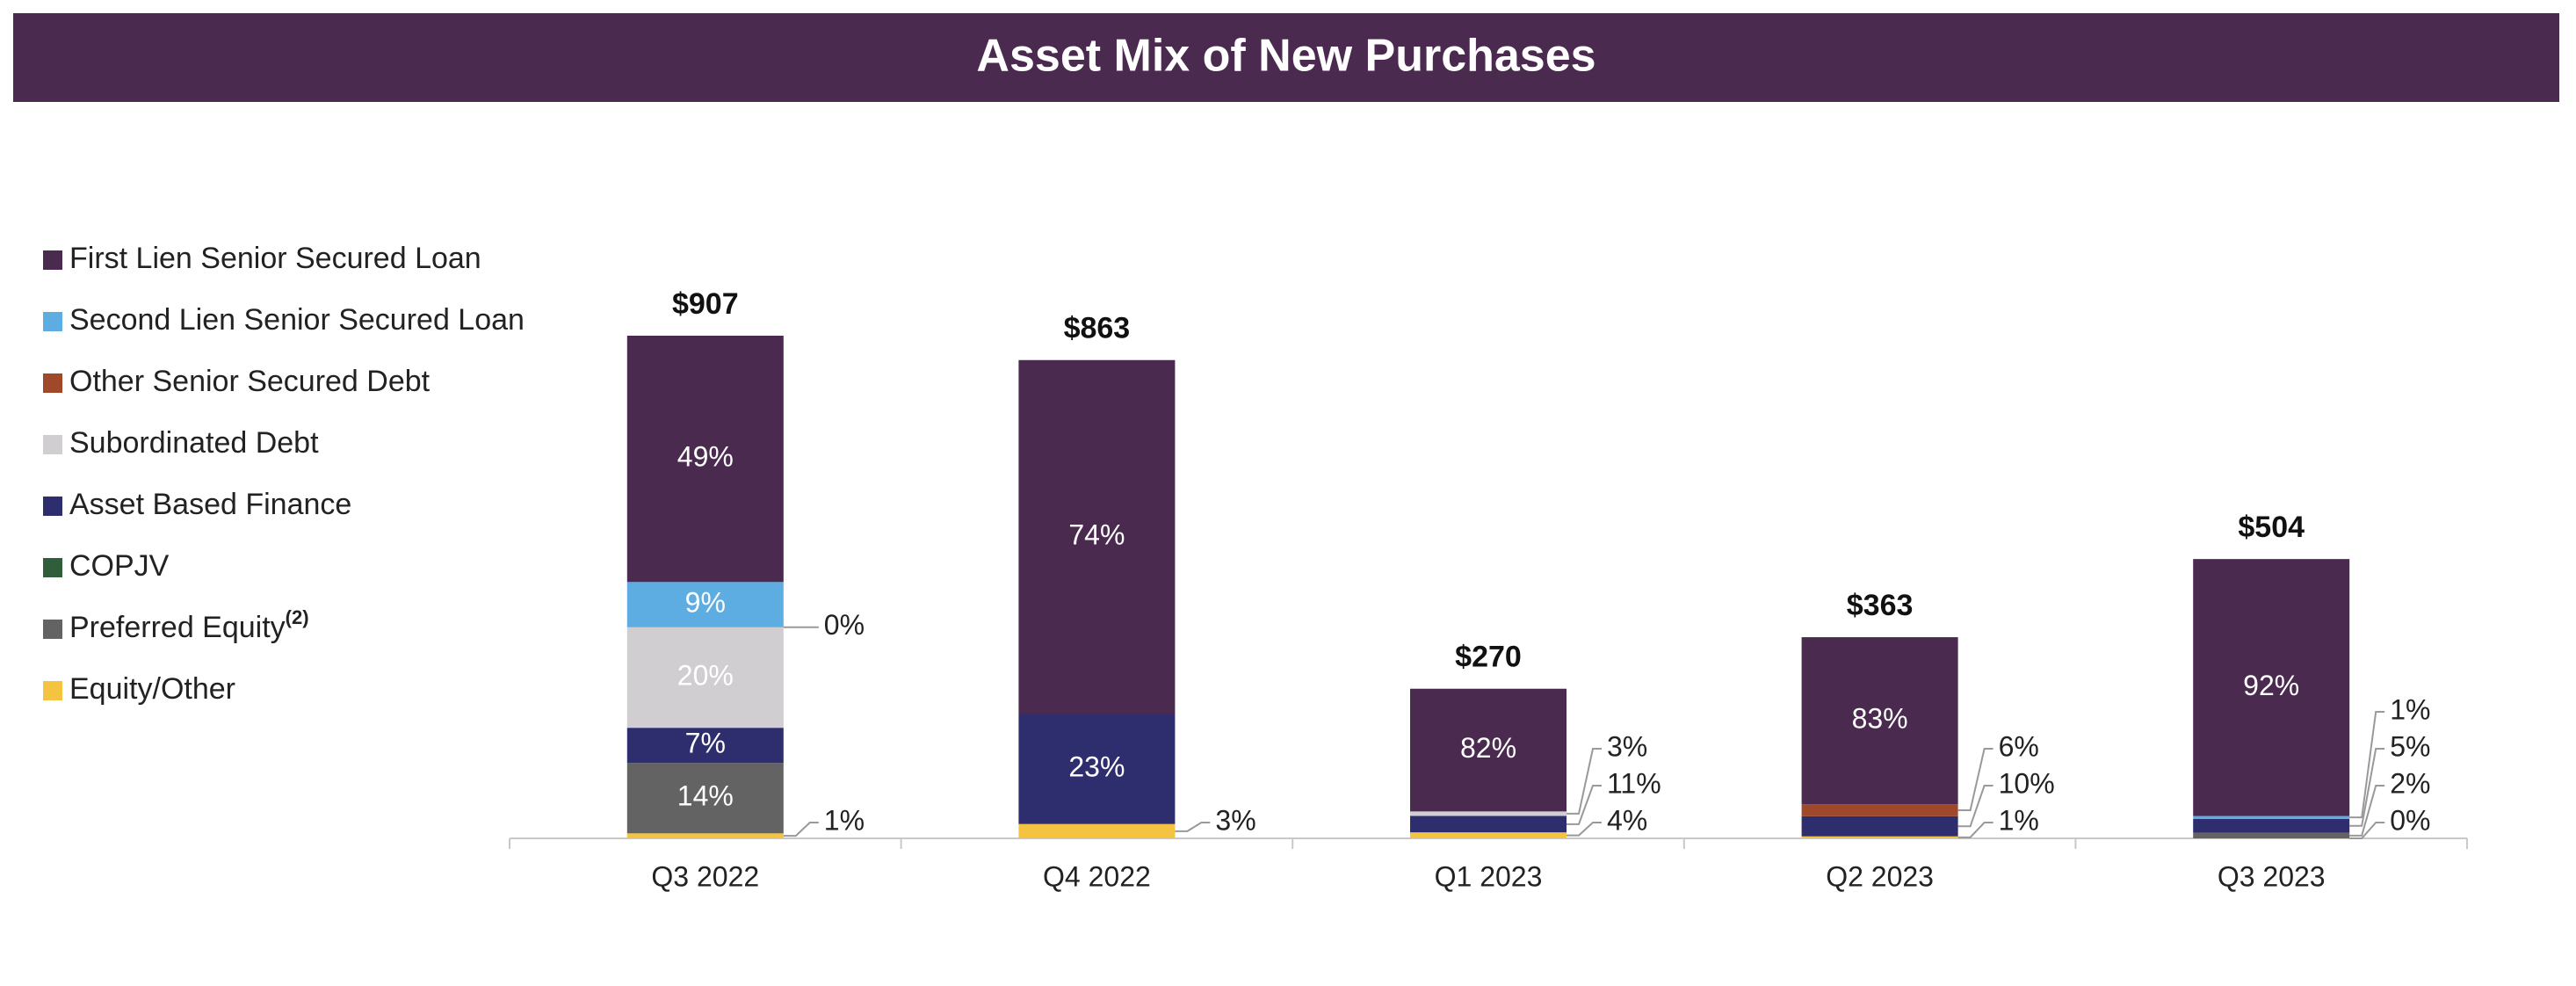  I want to click on legend-name: First Lien Senior Secured Loan, so click(275, 259).